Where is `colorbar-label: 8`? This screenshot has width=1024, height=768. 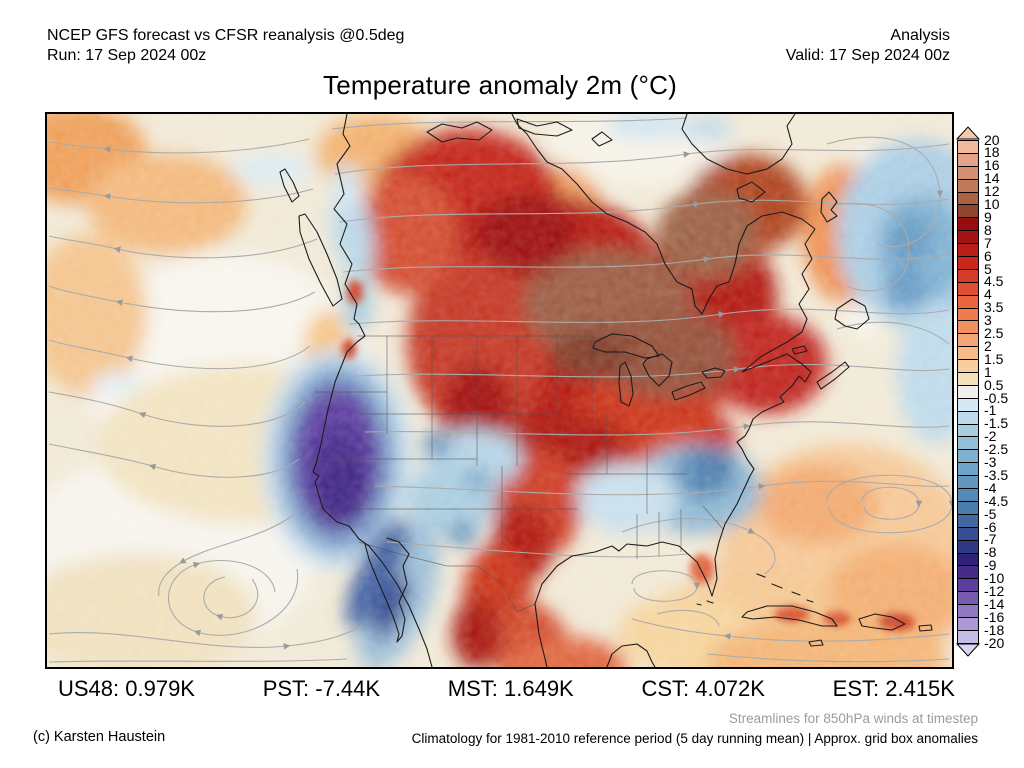 colorbar-label: 8 is located at coordinates (988, 229).